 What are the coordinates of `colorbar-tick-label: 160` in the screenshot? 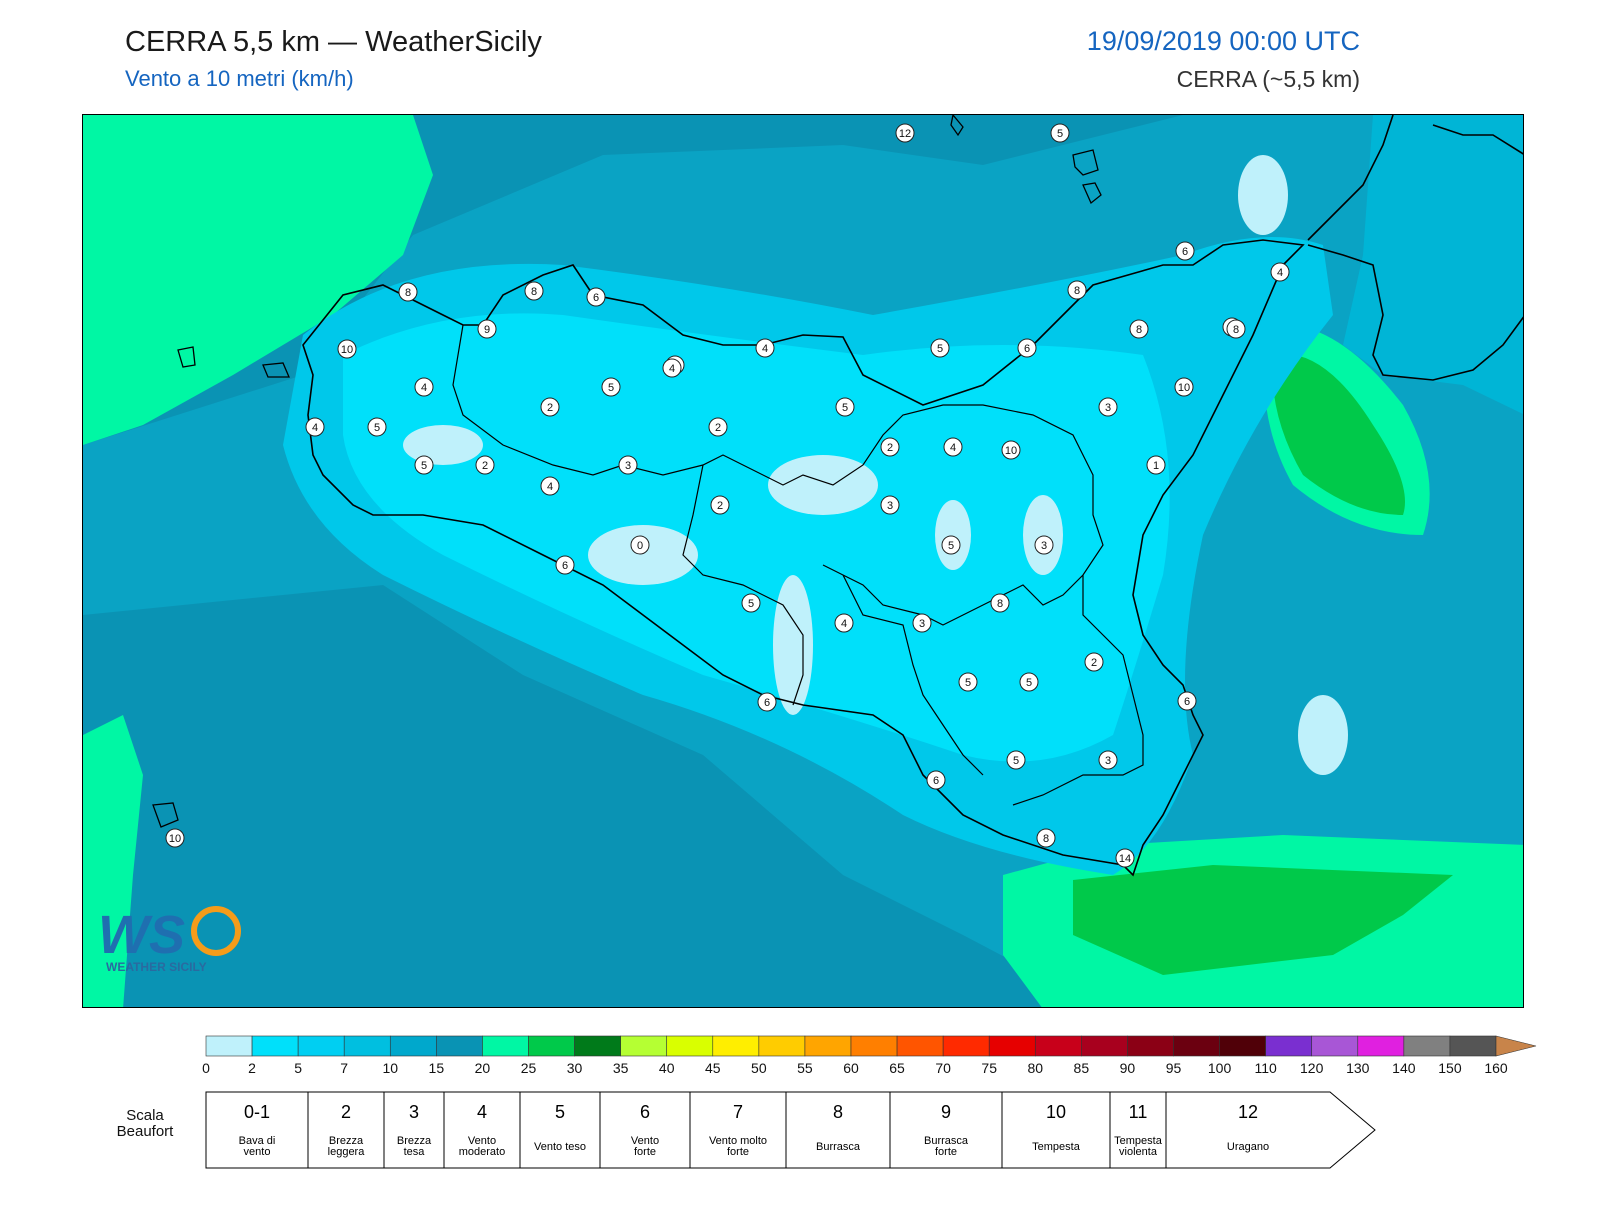 It's located at (1496, 1068).